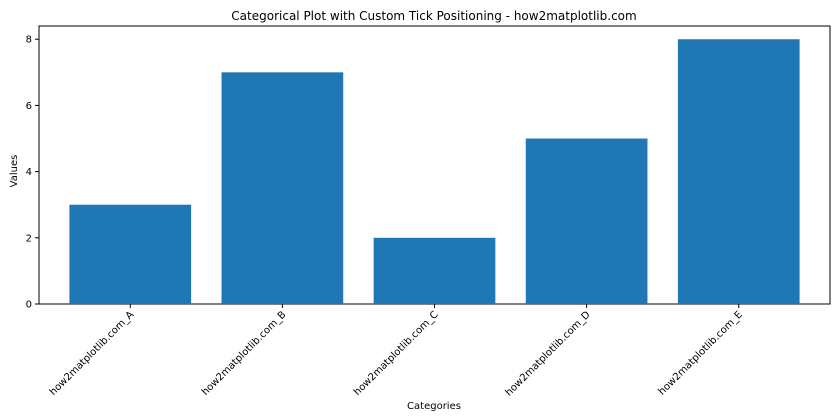 This screenshot has height=420, width=840. What do you see at coordinates (434, 270) in the screenshot?
I see `bar-how2matplotlib-com-c` at bounding box center [434, 270].